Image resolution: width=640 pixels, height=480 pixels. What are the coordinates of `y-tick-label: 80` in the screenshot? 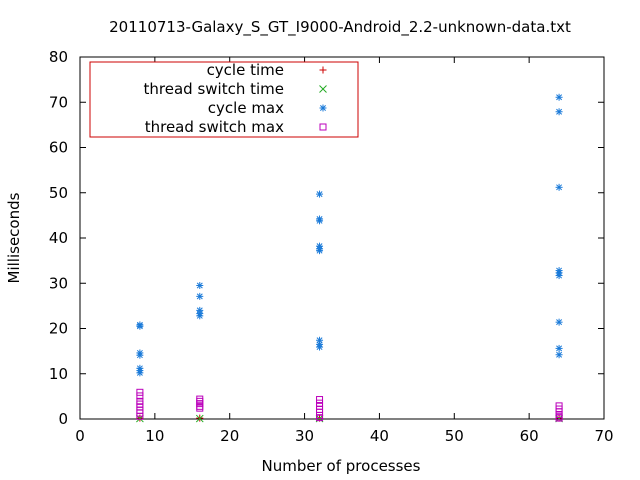 It's located at (58, 57).